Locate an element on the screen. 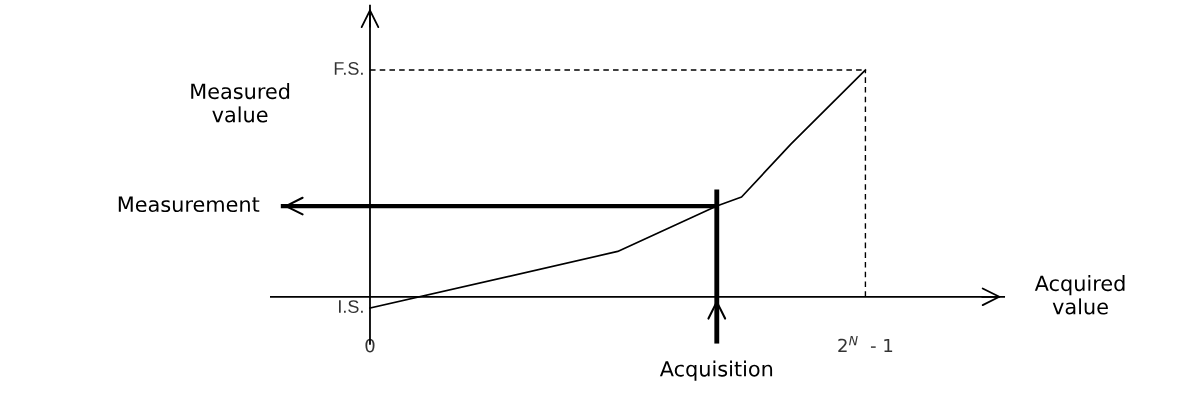 The height and width of the screenshot is (405, 1204). y-axis-title: Measured value is located at coordinates (240, 103).